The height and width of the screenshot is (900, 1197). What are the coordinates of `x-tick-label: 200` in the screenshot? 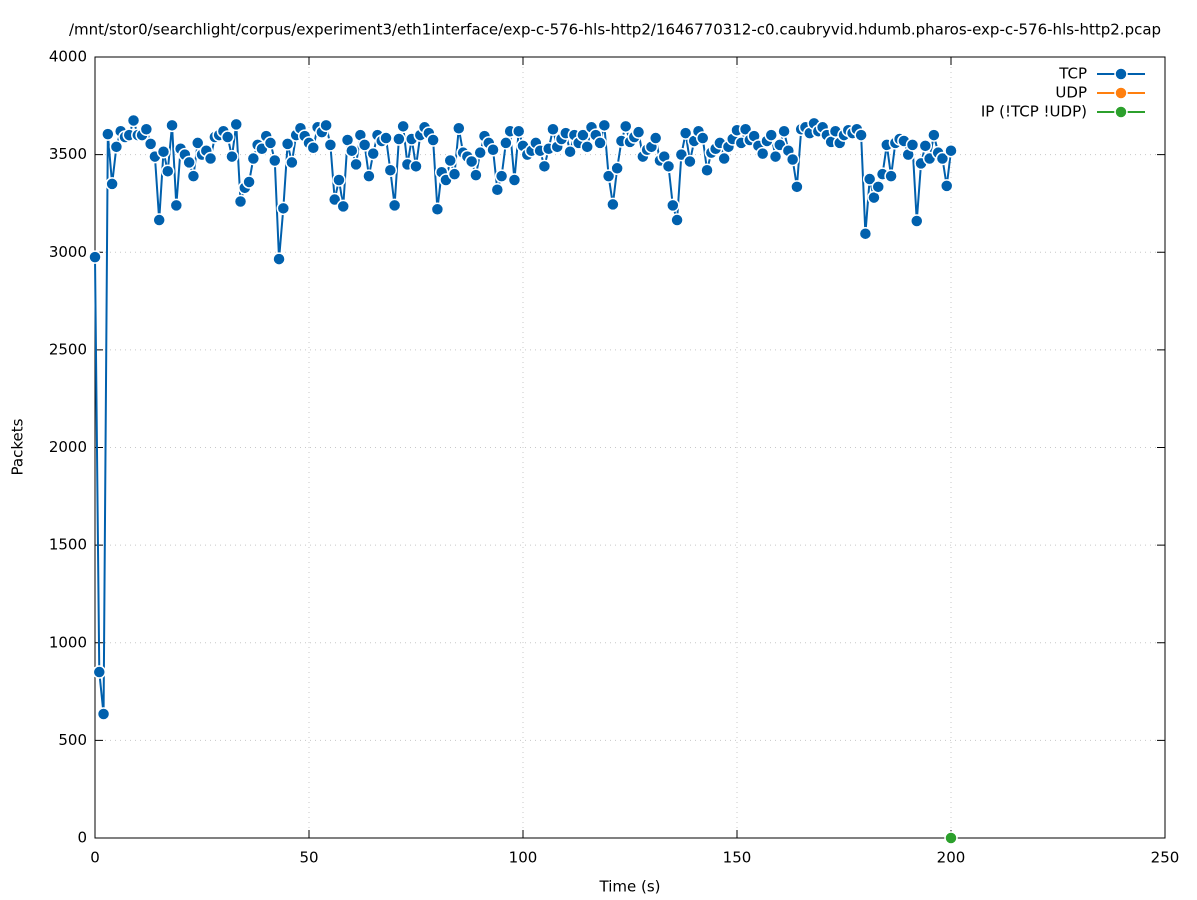 It's located at (951, 858).